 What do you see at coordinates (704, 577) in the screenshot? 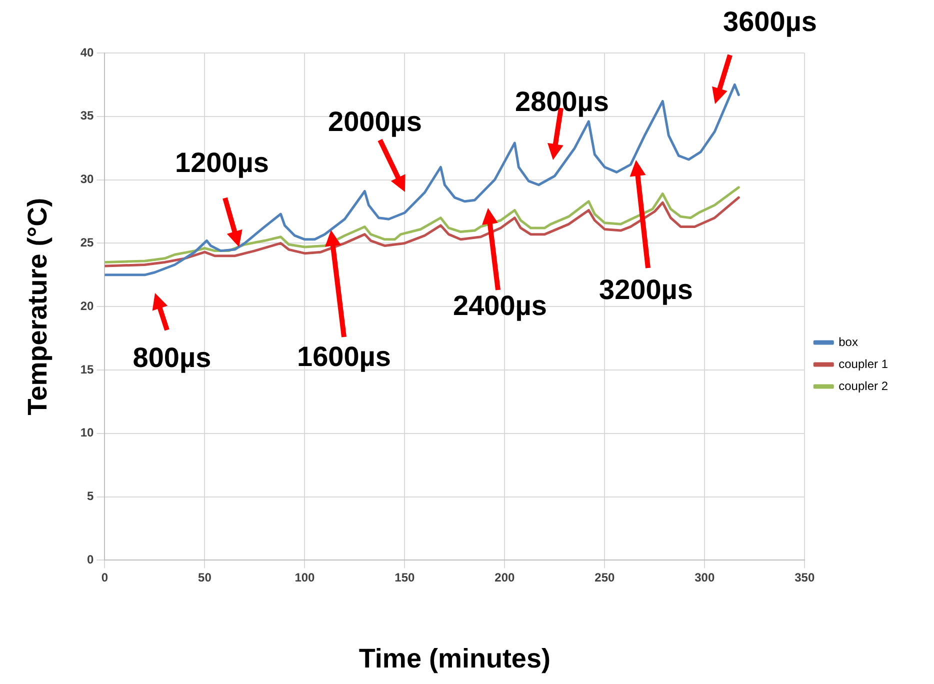
I see `x-tick-label: 300` at bounding box center [704, 577].